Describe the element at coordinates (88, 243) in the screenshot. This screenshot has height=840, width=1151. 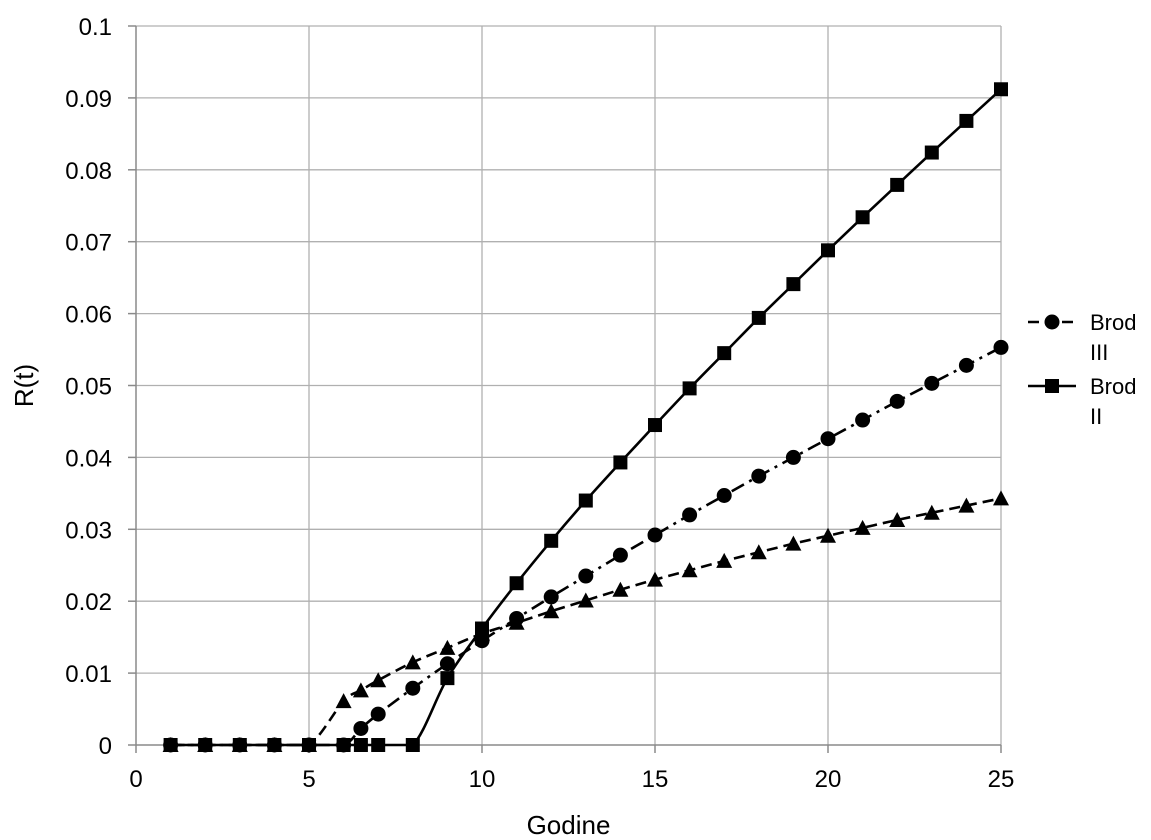
I see `y-tick-label: 0.07` at that location.